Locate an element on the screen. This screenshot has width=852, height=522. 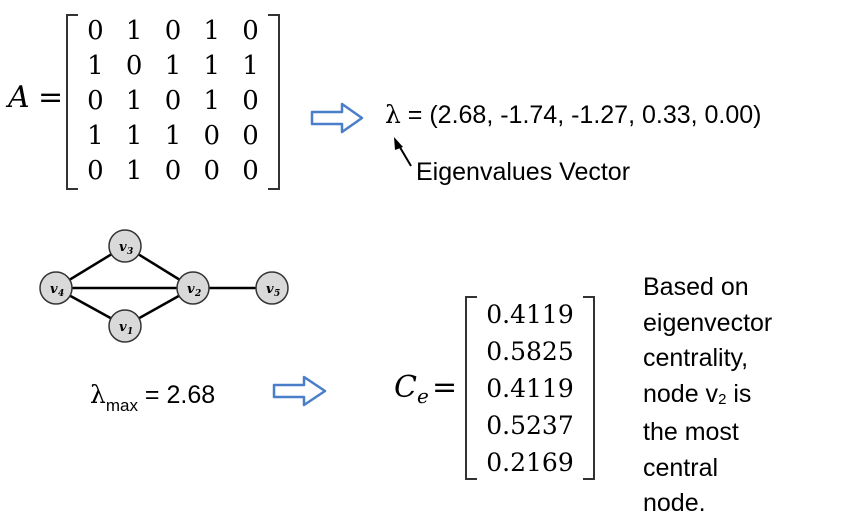
matrix-right-bracket is located at coordinates (274, 102).